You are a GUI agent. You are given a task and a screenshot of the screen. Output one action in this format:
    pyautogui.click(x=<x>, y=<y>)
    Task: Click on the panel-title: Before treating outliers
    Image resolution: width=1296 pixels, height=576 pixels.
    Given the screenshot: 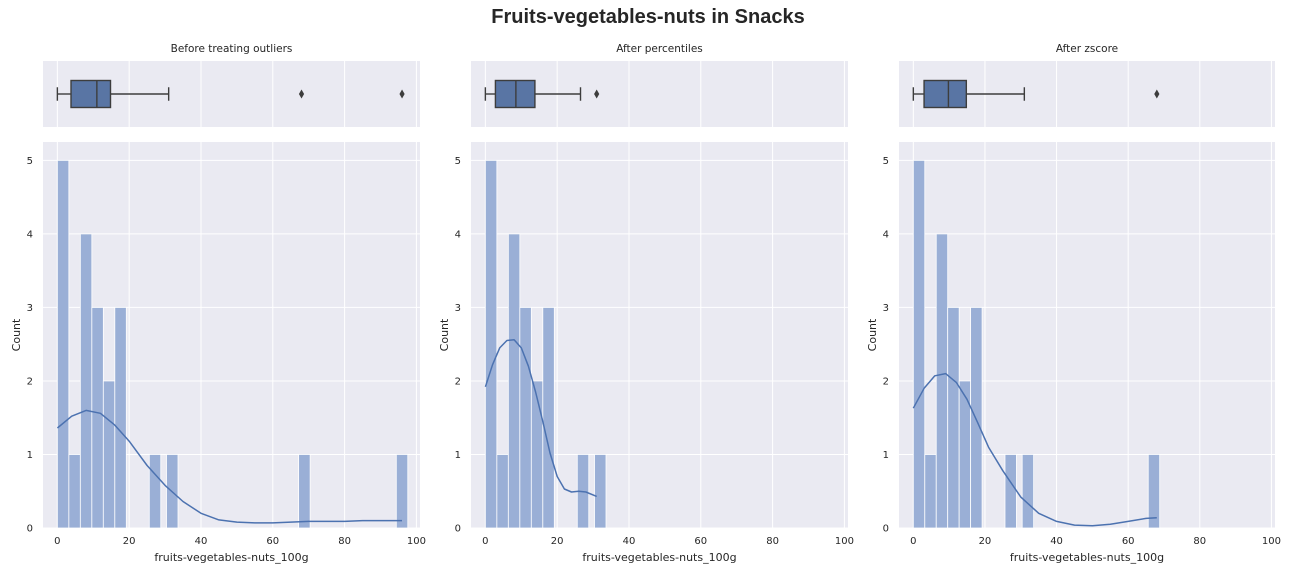 What is the action you would take?
    pyautogui.click(x=232, y=49)
    